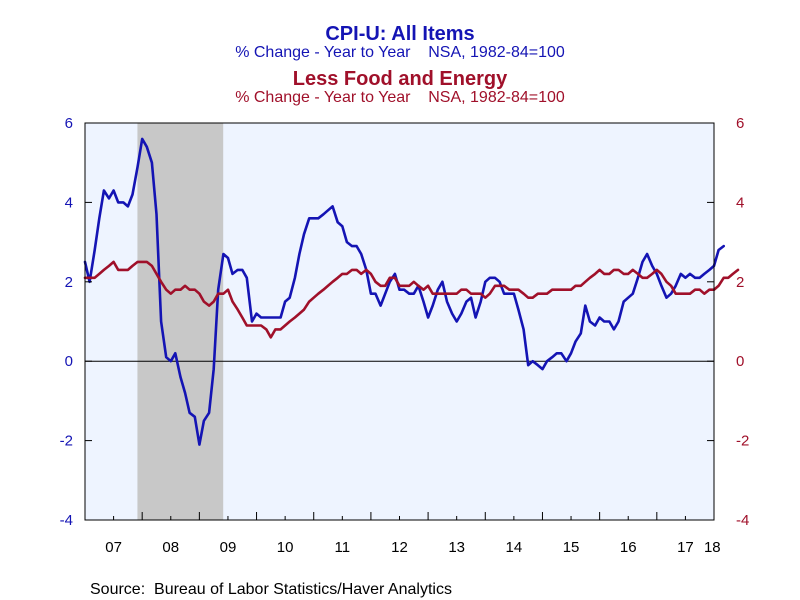 The image size is (800, 600). What do you see at coordinates (456, 547) in the screenshot?
I see `x-tick-label: 13` at bounding box center [456, 547].